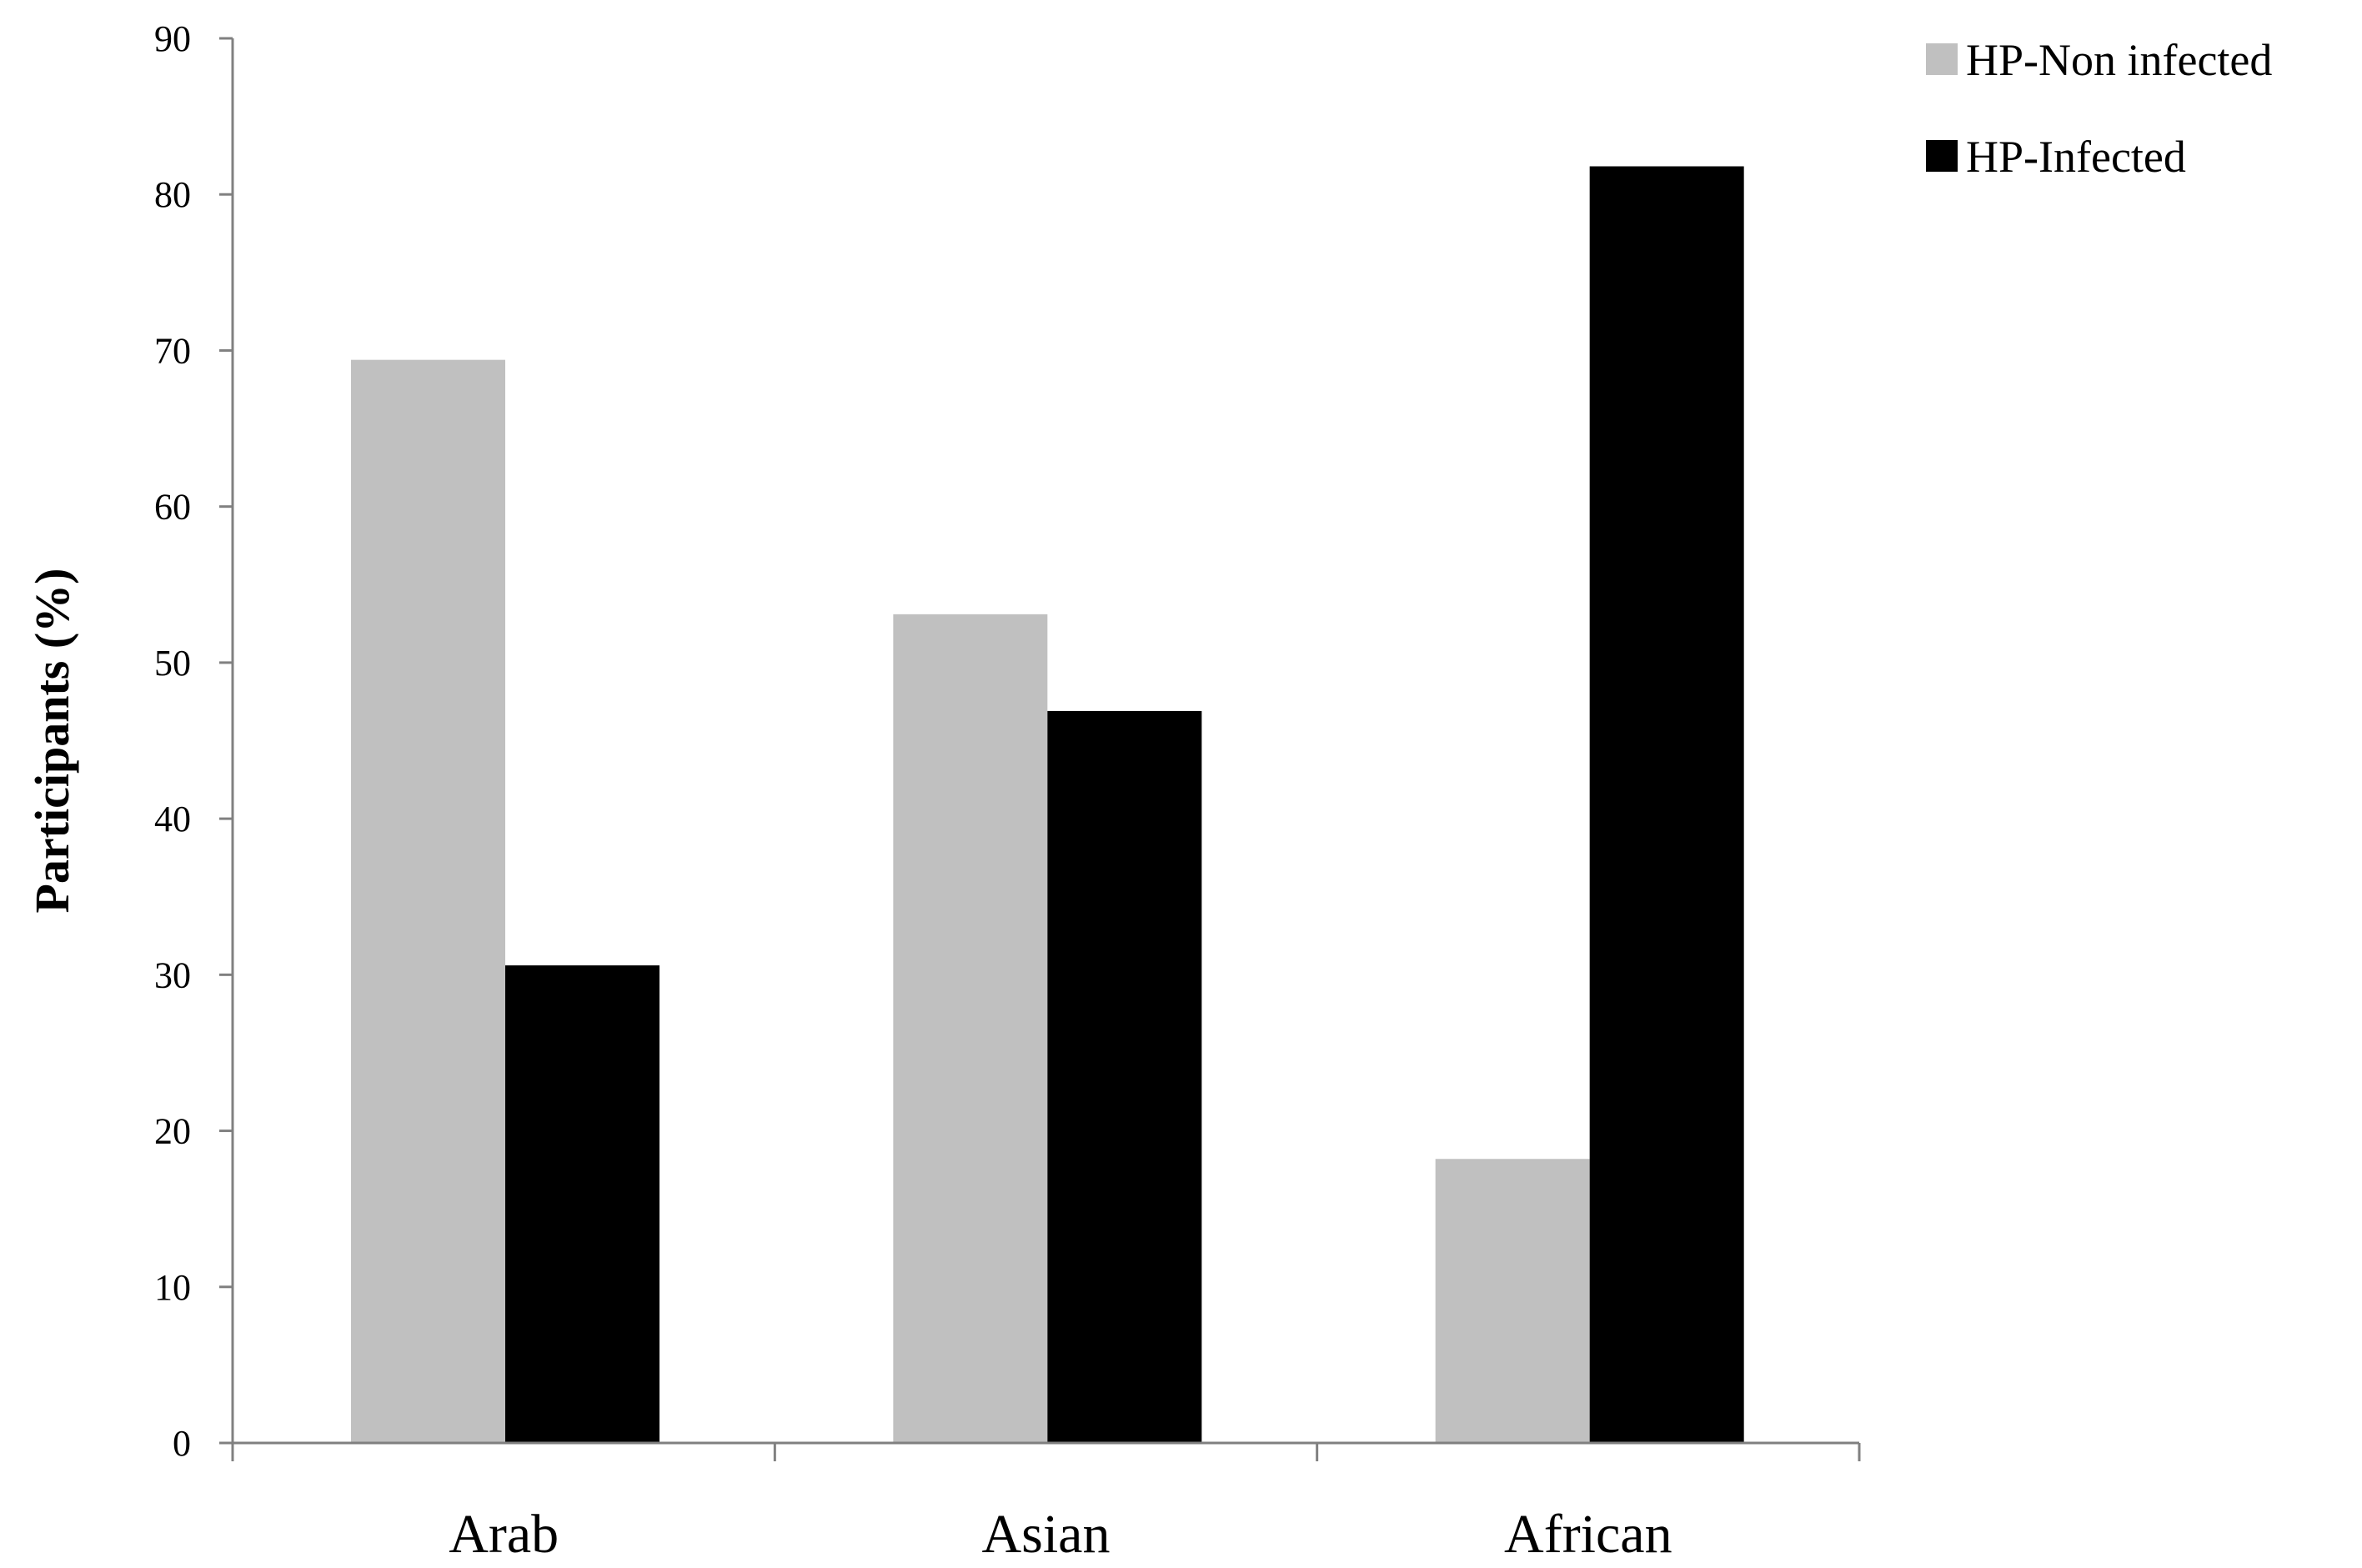  I want to click on y-tick-label: 0, so click(182, 1443).